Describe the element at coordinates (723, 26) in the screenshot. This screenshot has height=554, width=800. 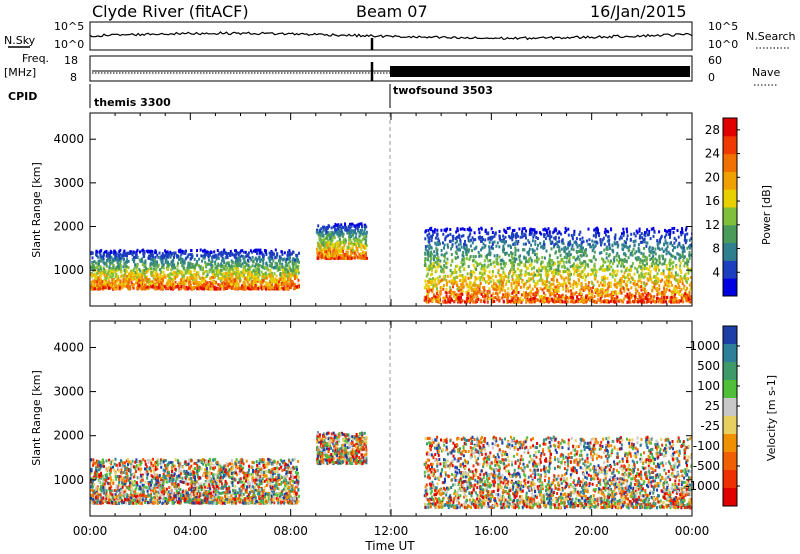
I see `noise-tick-right-top: 10^5` at that location.